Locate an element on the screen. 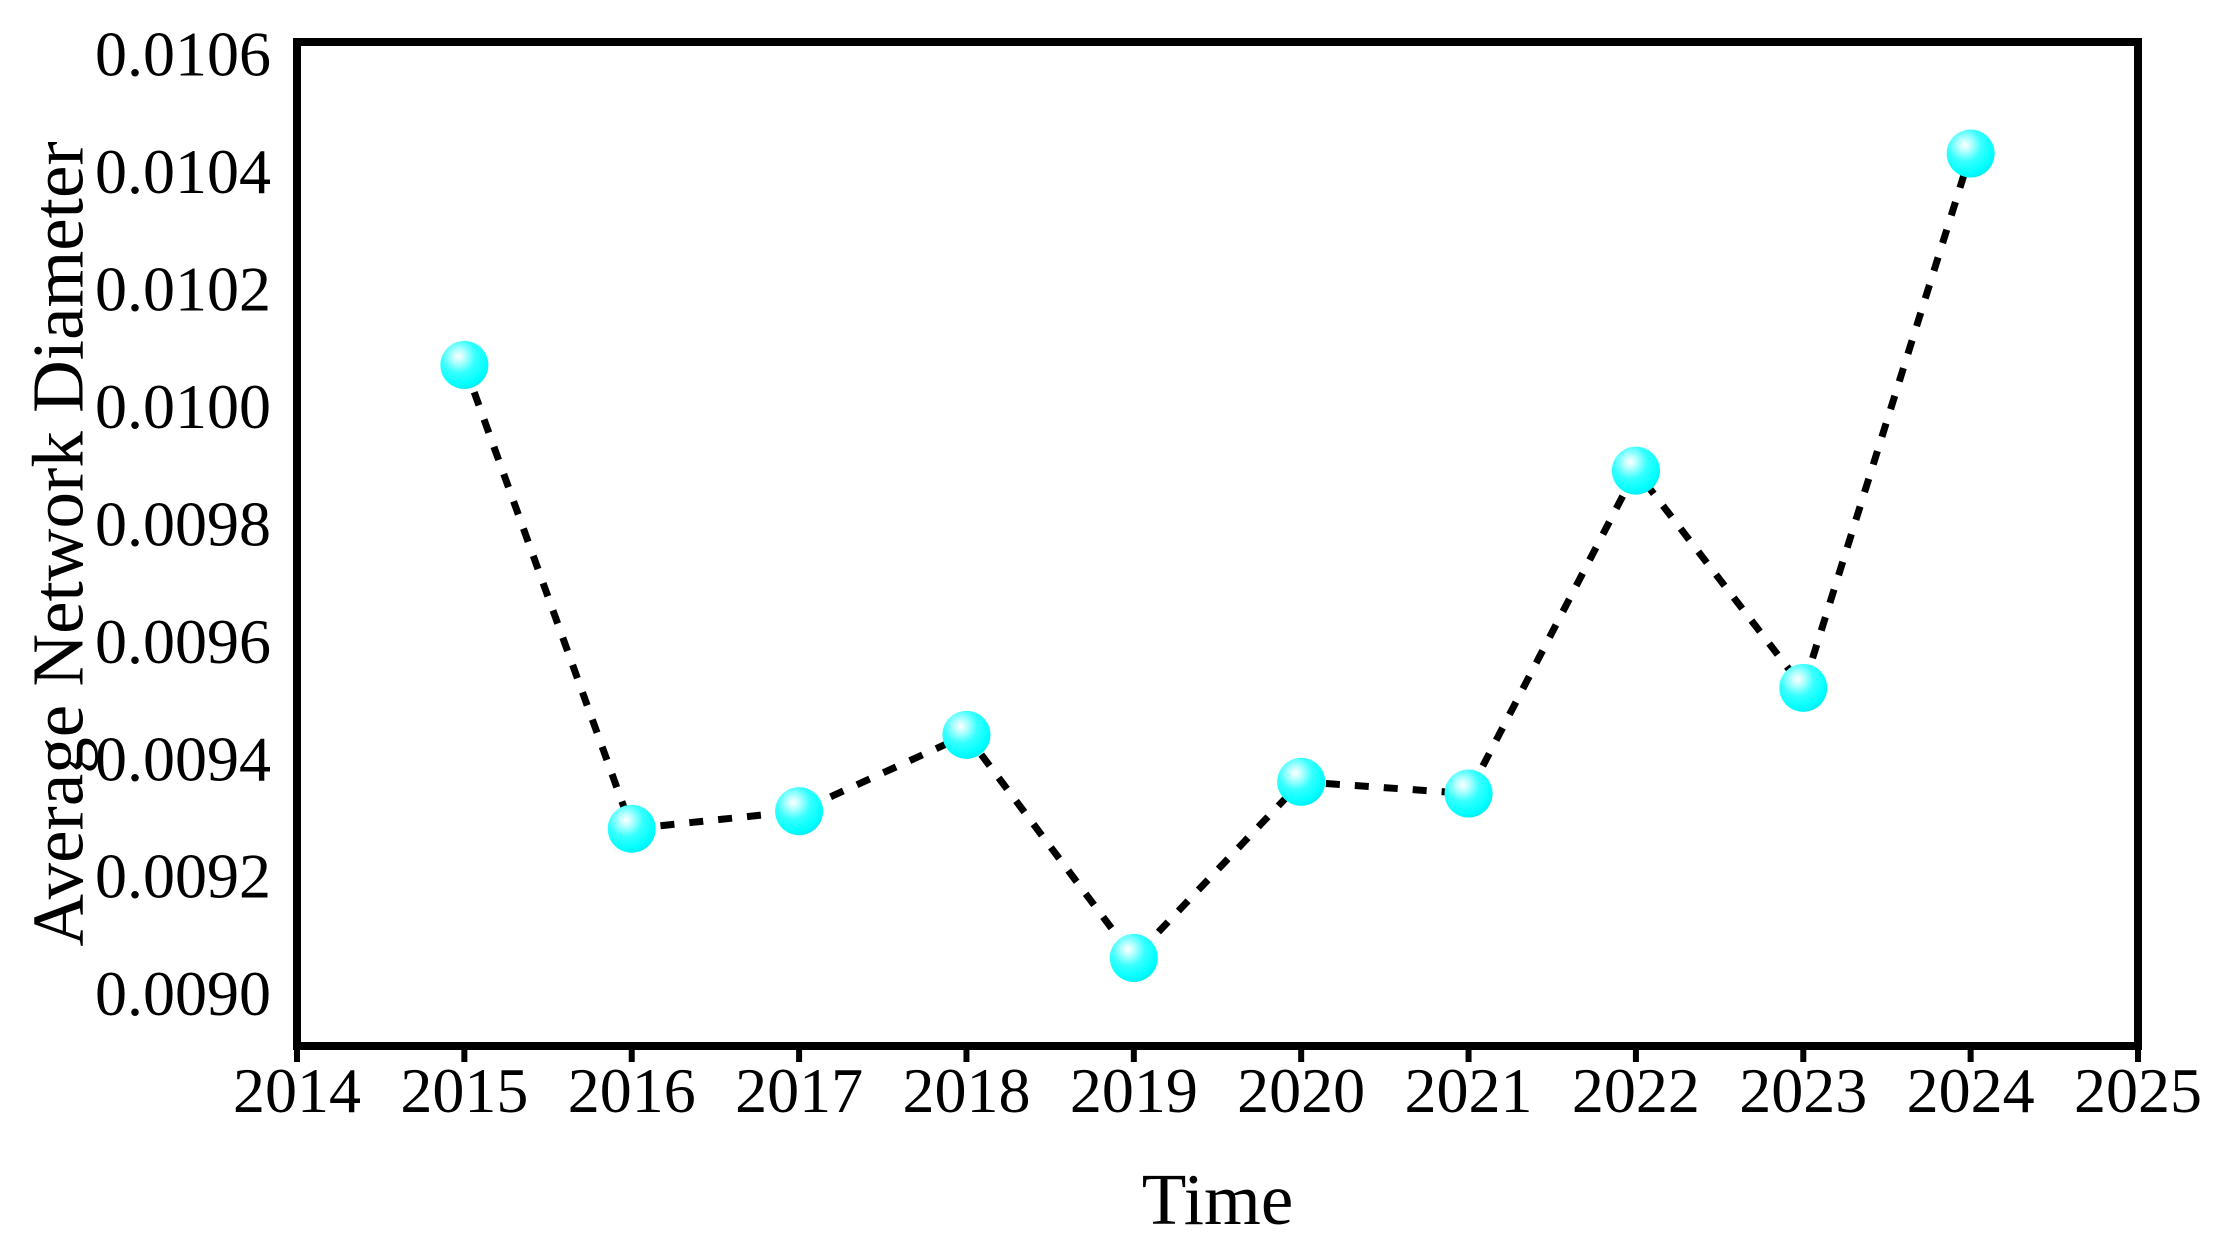  y-tick-label: 0.0100 is located at coordinates (183, 406).